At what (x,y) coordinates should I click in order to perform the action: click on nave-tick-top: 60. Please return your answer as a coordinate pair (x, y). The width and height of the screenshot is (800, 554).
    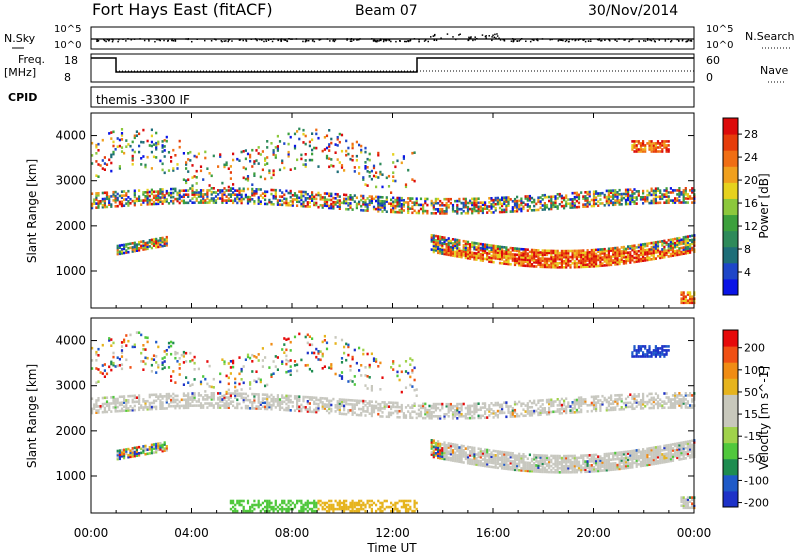
    Looking at the image, I should click on (713, 60).